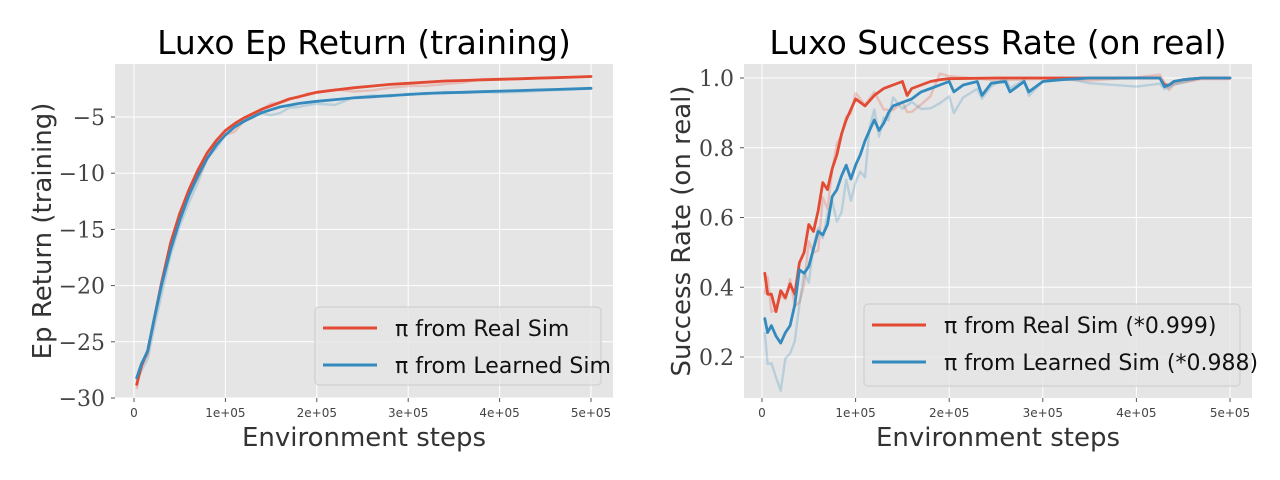 This screenshot has width=1280, height=480. Describe the element at coordinates (716, 358) in the screenshot. I see `y-tick-label: 0.2` at that location.